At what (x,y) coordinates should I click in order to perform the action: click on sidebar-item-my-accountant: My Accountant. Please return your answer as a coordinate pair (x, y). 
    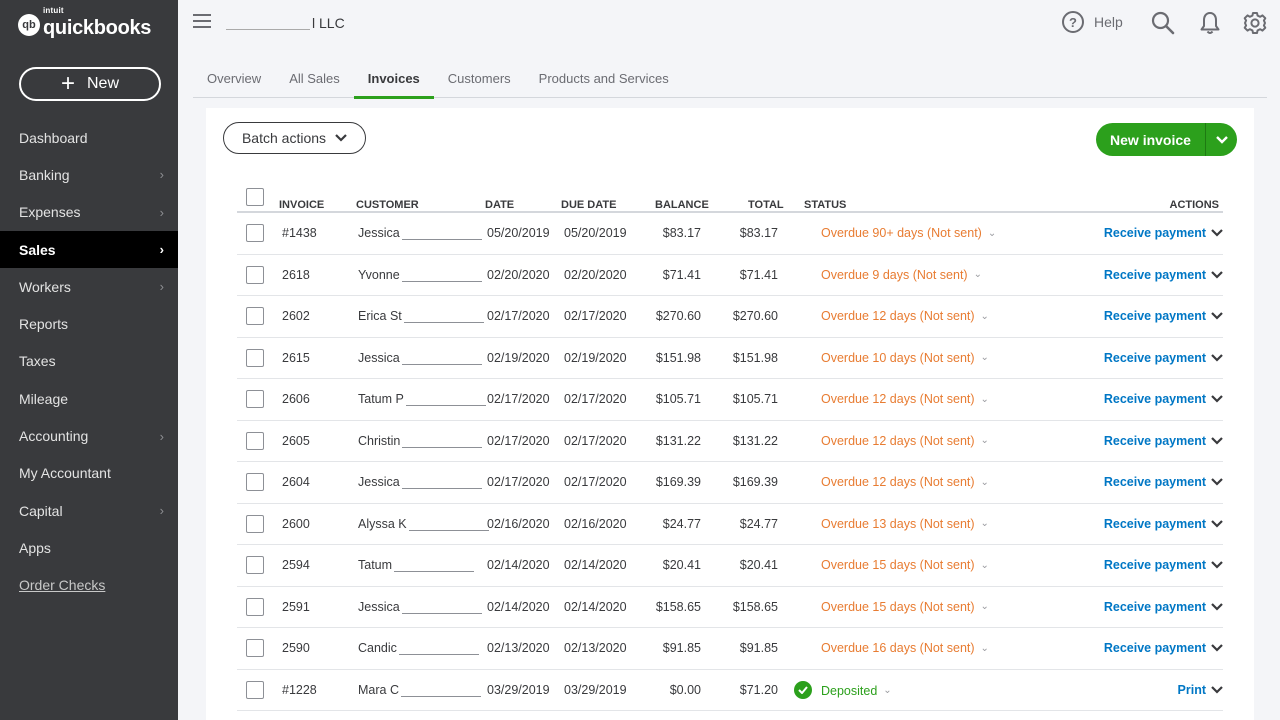
    Looking at the image, I should click on (89, 473).